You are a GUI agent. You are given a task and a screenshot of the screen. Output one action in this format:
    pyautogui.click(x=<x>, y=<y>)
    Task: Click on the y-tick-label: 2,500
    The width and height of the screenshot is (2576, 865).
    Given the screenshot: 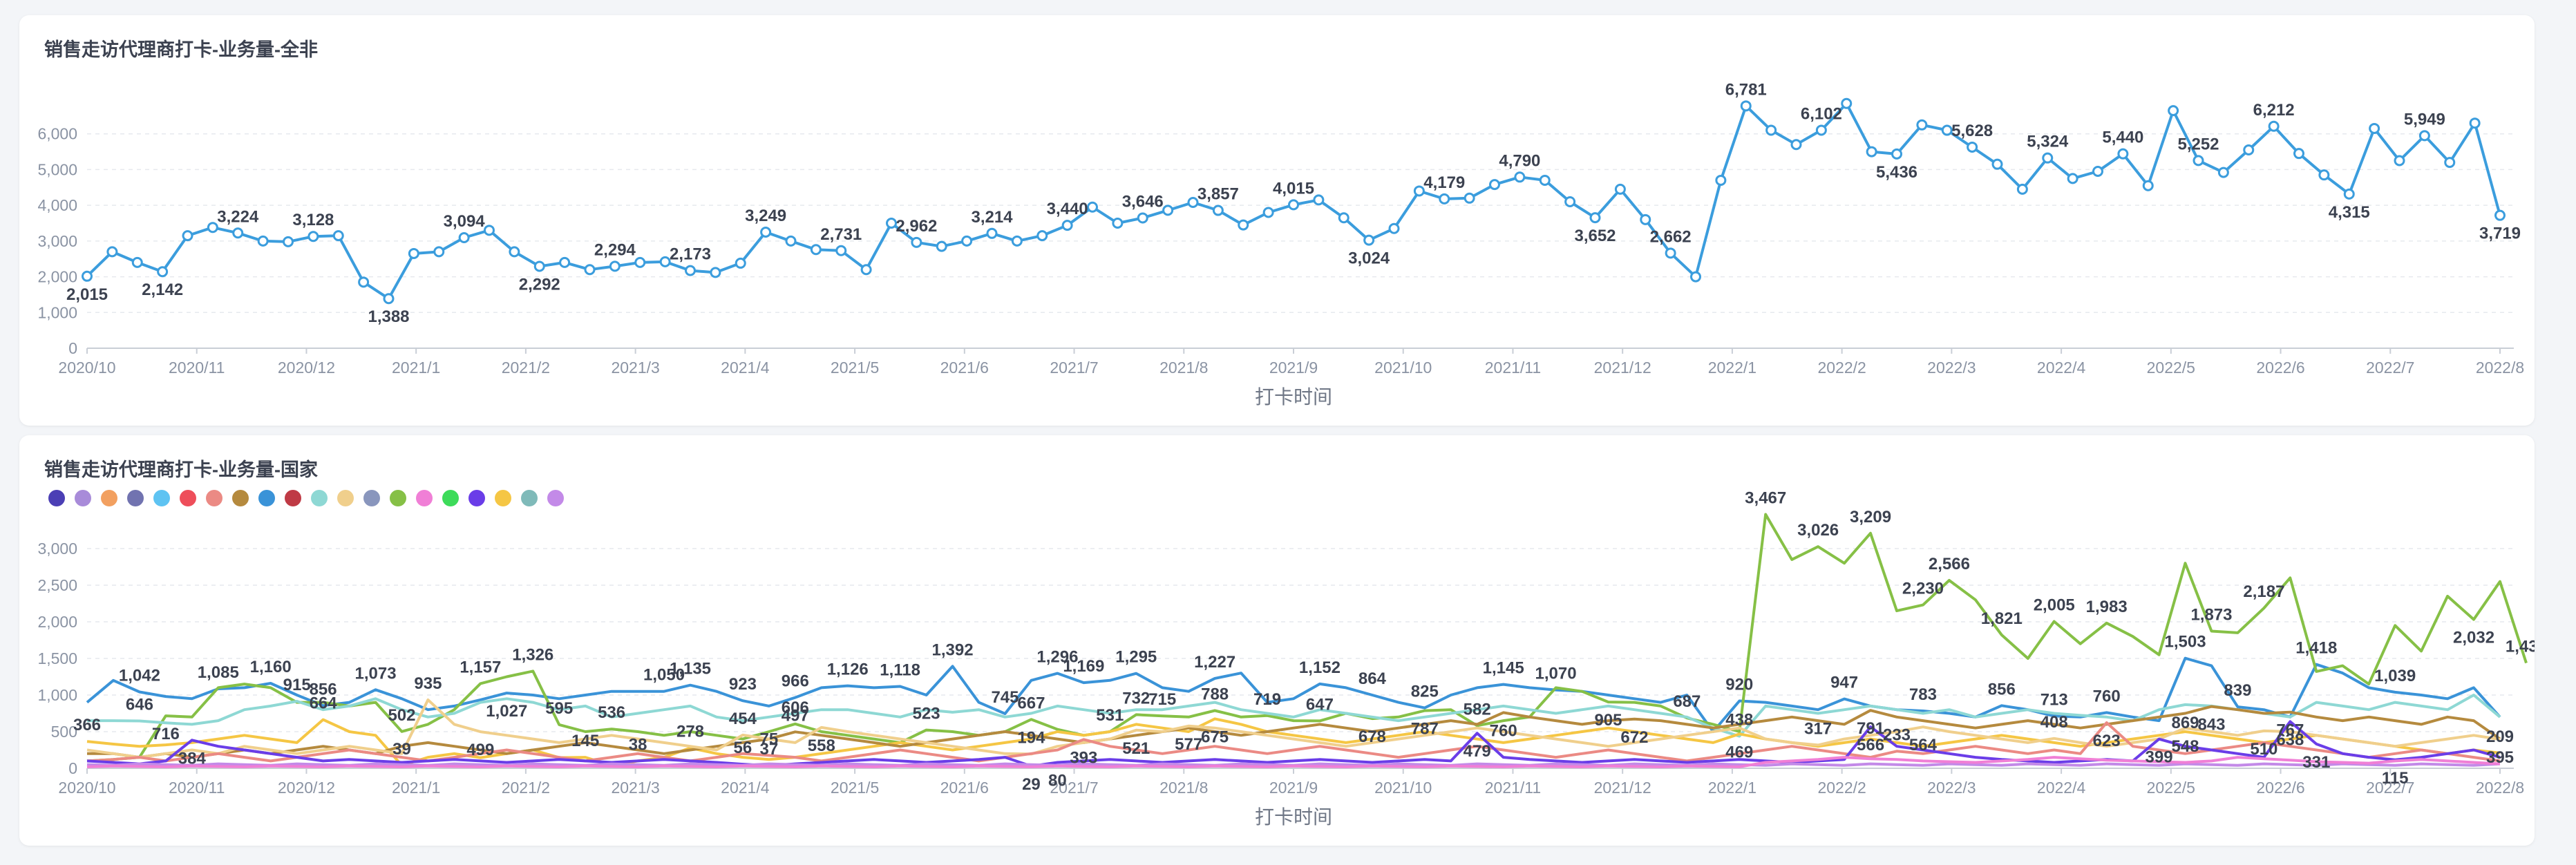 What is the action you would take?
    pyautogui.click(x=57, y=585)
    